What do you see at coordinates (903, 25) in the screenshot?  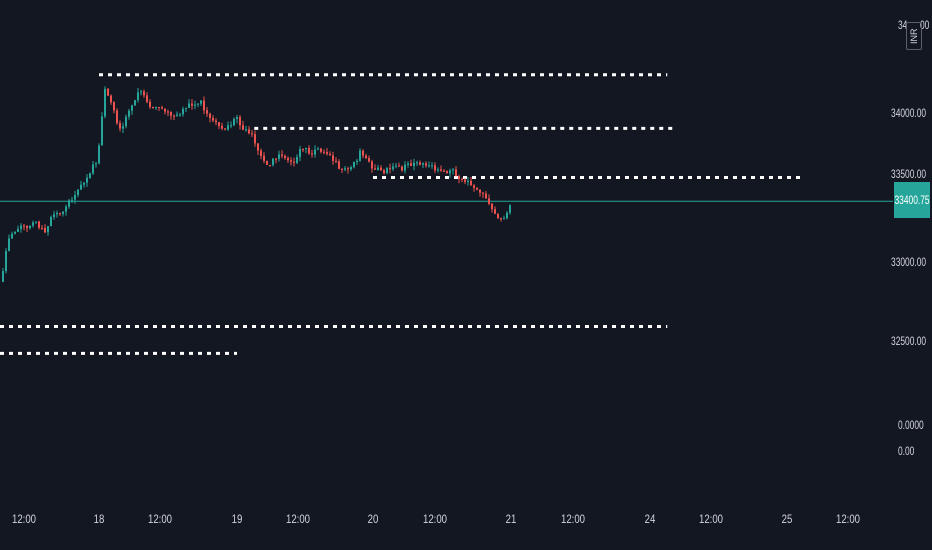 I see `top-partial-label: 34` at bounding box center [903, 25].